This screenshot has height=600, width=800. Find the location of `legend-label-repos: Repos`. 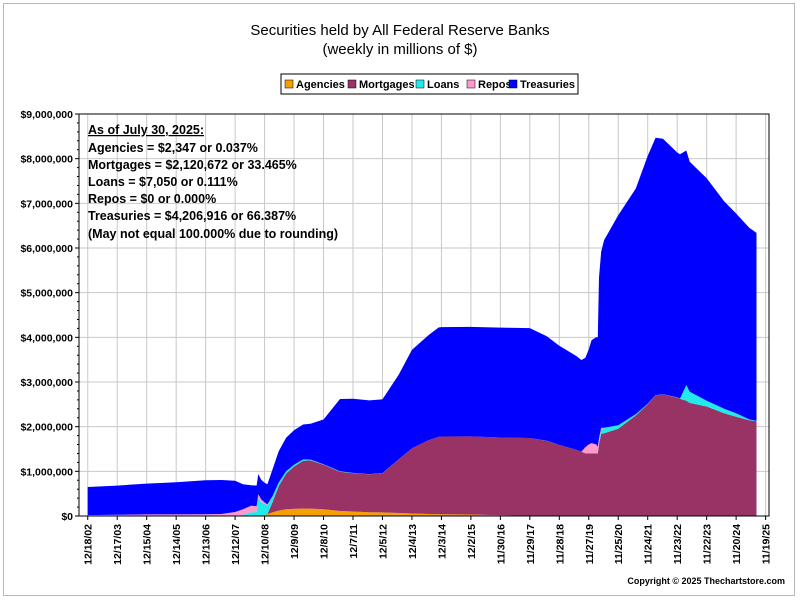

legend-label-repos: Repos is located at coordinates (495, 85).